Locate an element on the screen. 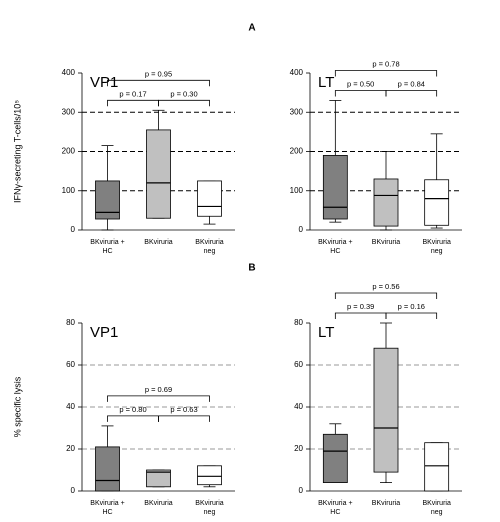 This screenshot has width=500, height=522. p-value: p = 0.63 is located at coordinates (183, 409).